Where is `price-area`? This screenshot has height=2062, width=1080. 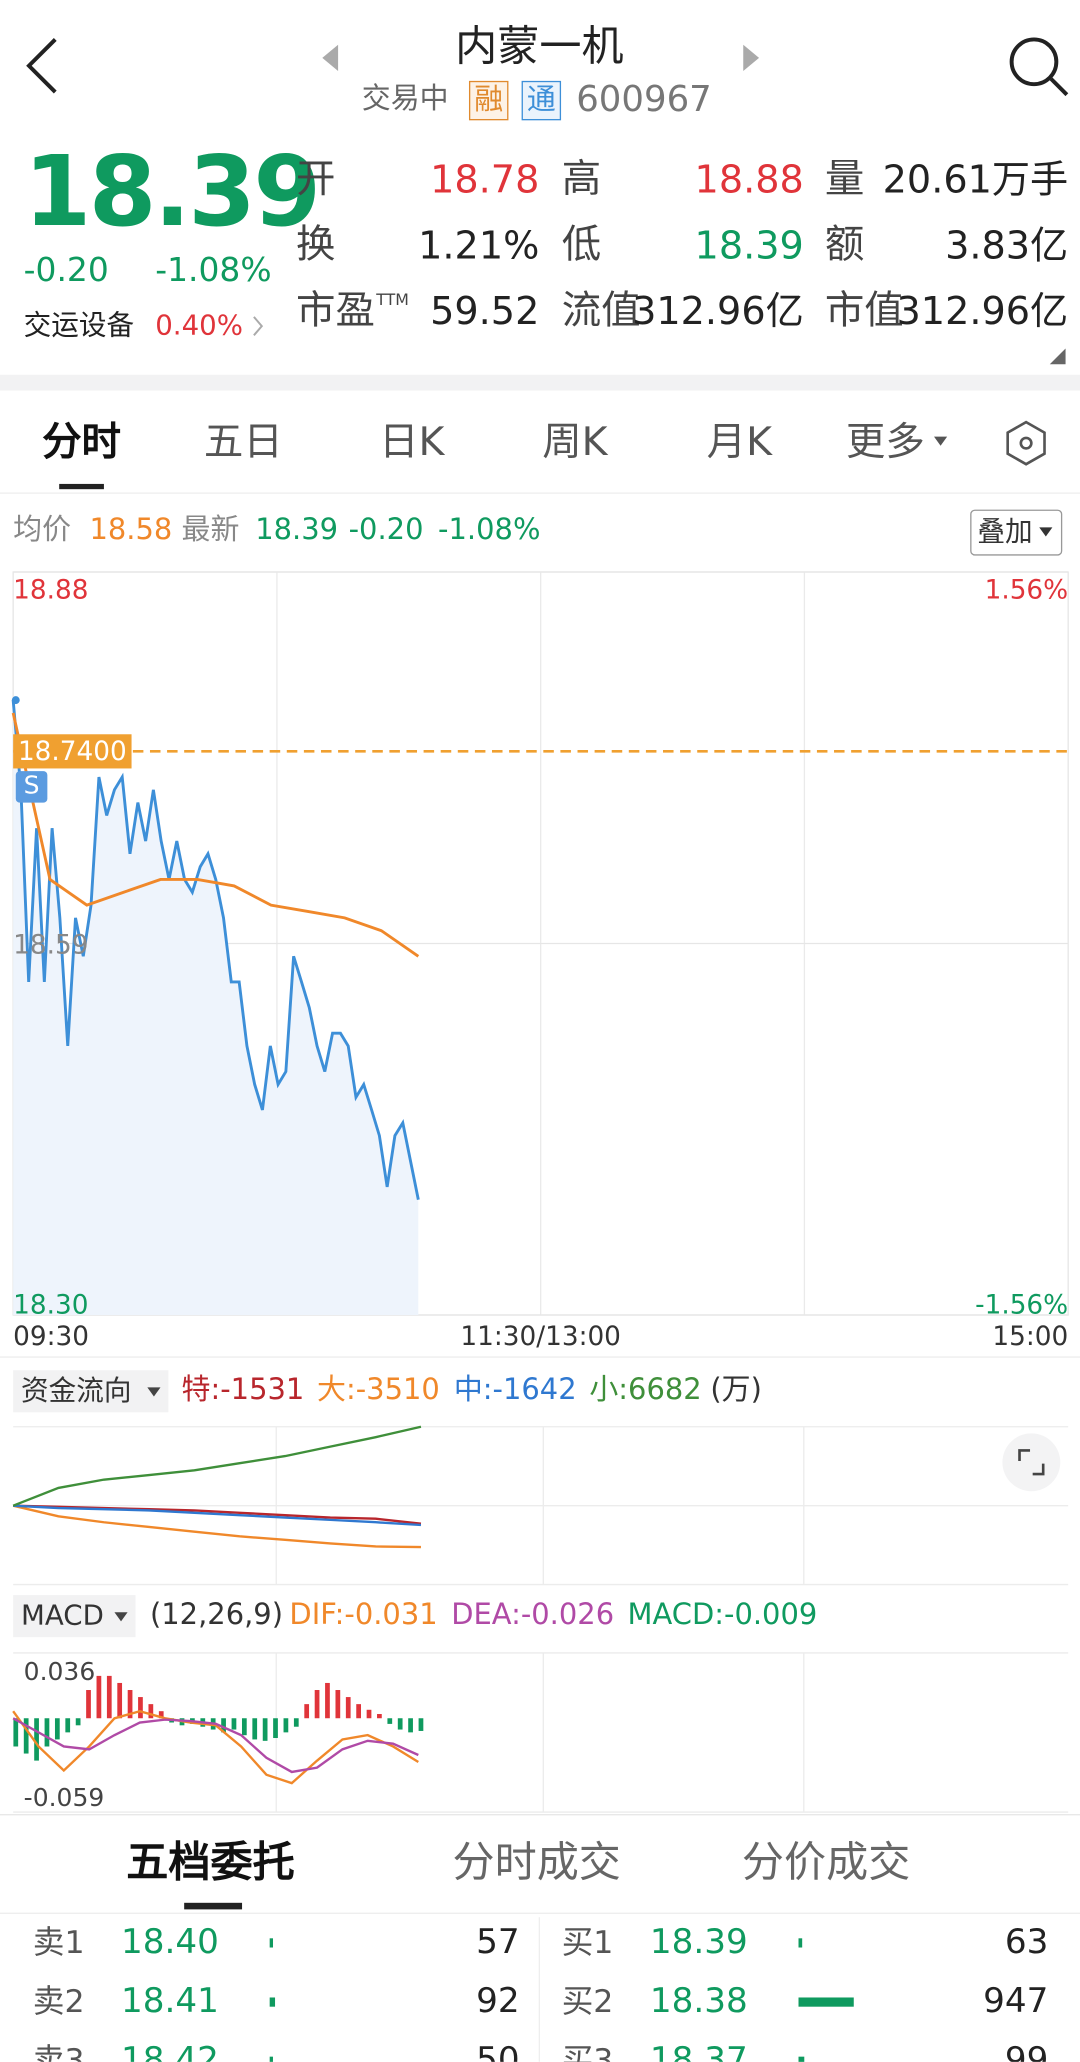 price-area is located at coordinates (216, 1007).